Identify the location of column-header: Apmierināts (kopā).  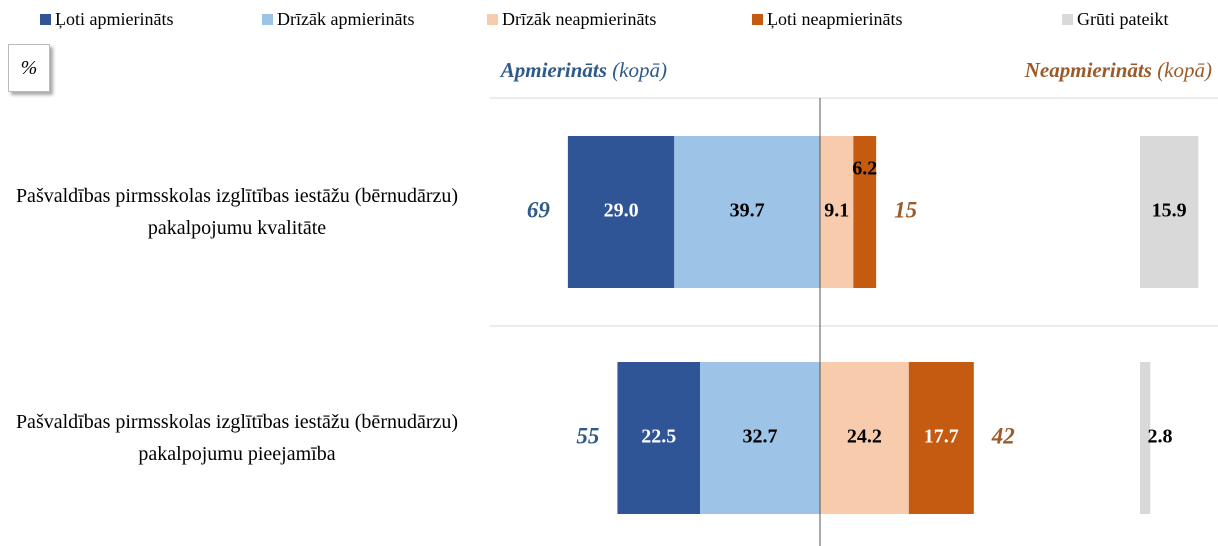
(583, 70).